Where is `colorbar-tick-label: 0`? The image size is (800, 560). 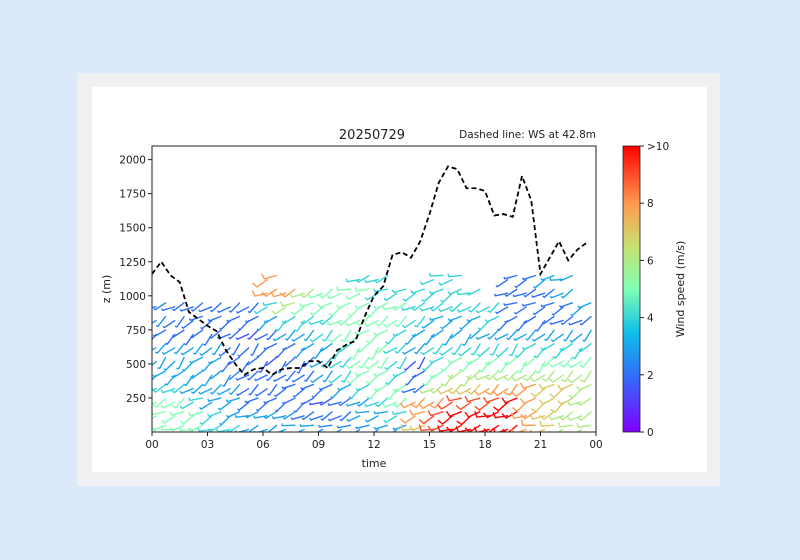 colorbar-tick-label: 0 is located at coordinates (650, 433).